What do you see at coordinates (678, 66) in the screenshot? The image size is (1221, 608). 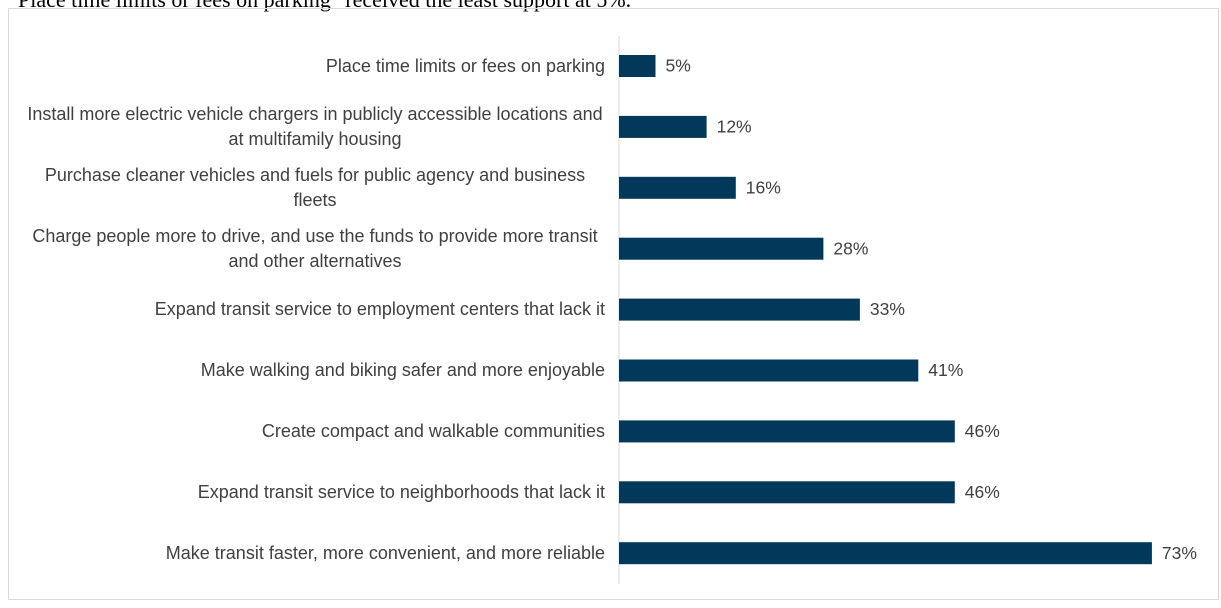 I see `value-label: 5%` at bounding box center [678, 66].